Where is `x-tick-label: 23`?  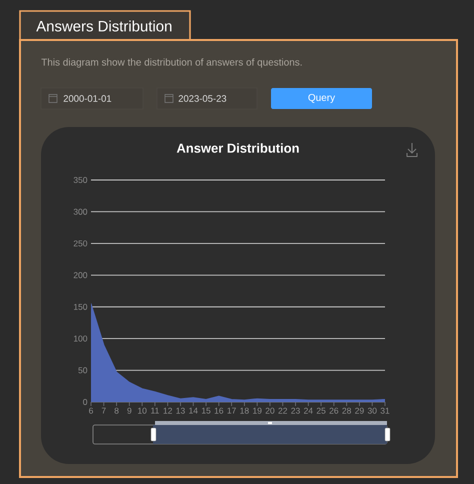 x-tick-label: 23 is located at coordinates (295, 411).